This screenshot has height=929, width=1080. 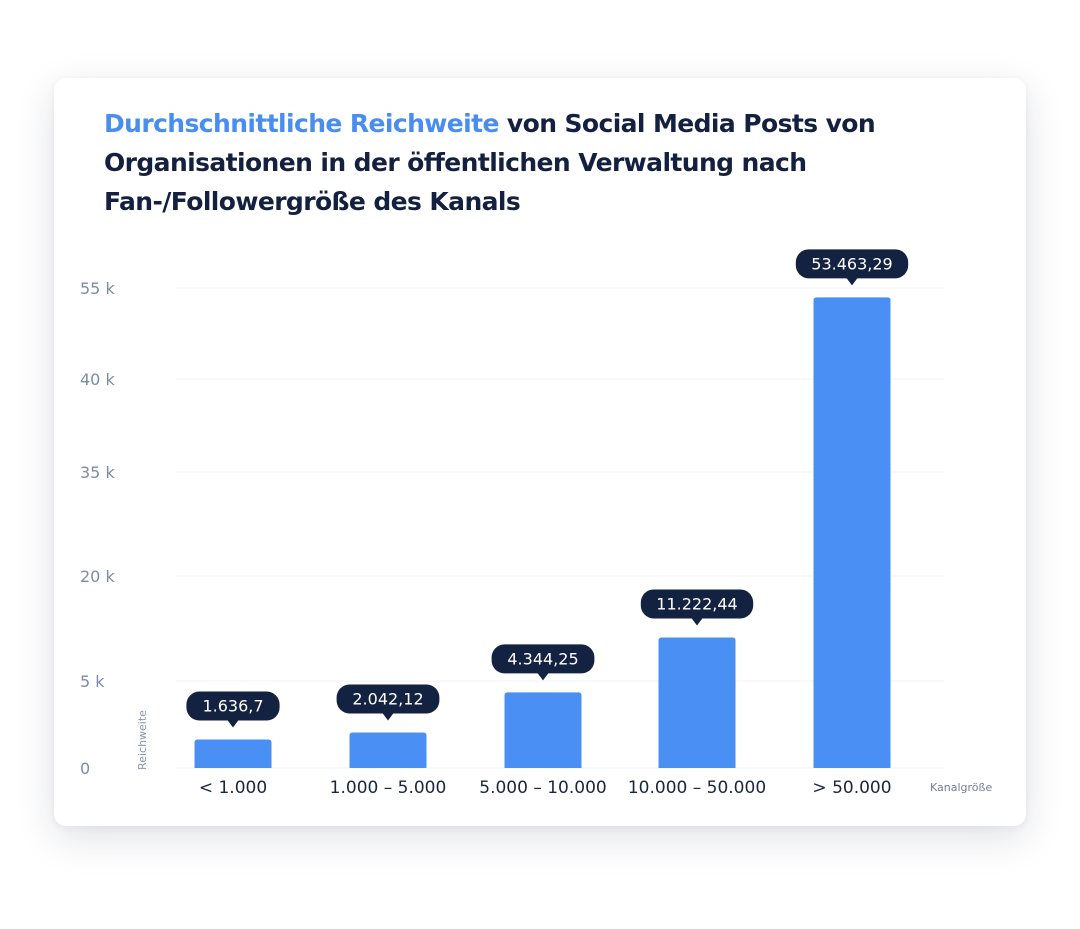 What do you see at coordinates (97, 379) in the screenshot?
I see `y-tick-label: 40 k` at bounding box center [97, 379].